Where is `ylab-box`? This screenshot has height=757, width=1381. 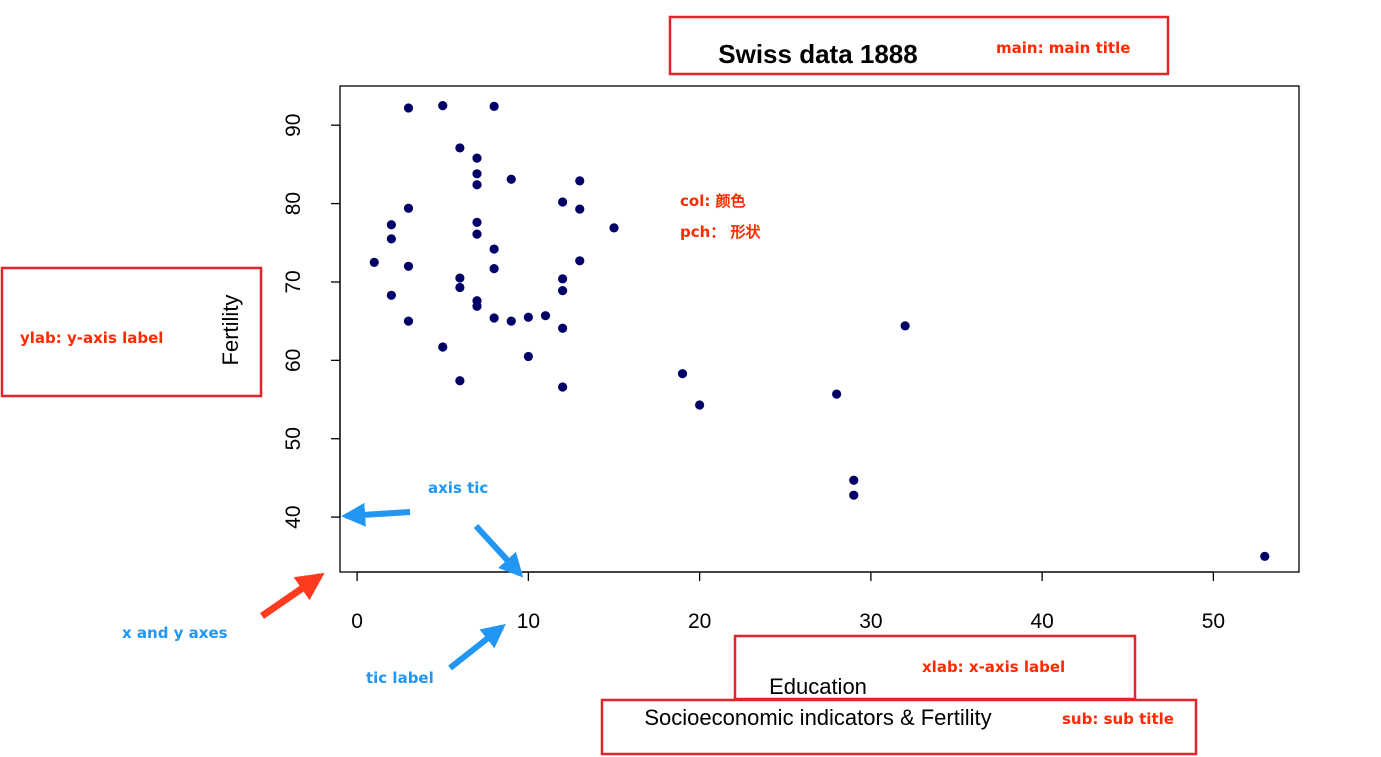 ylab-box is located at coordinates (131, 332).